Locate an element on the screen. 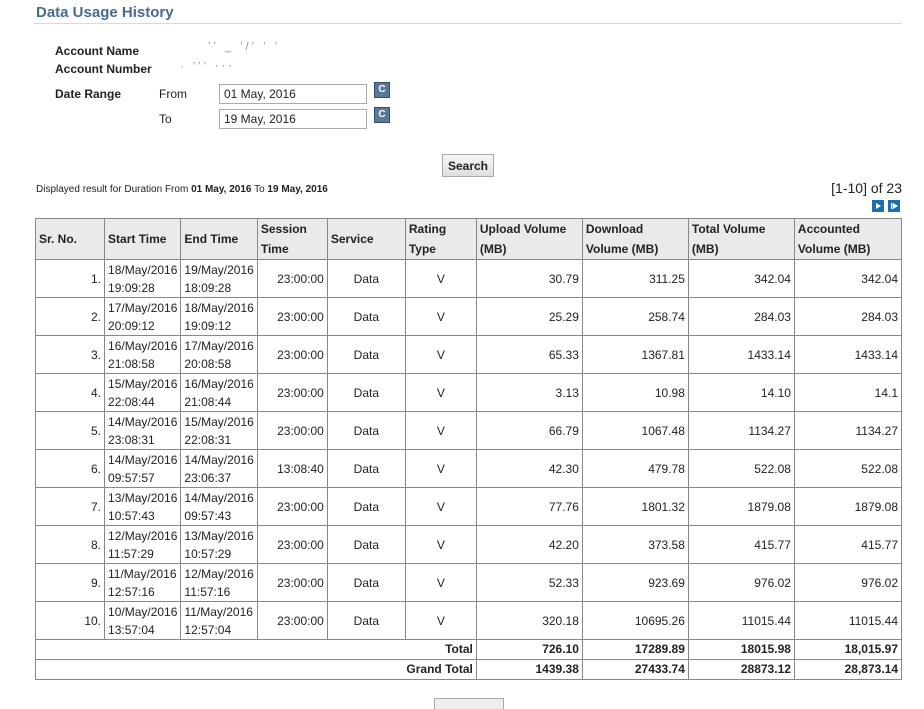  cell-end-time: 16/May/2016 21:08:44 is located at coordinates (219, 392).